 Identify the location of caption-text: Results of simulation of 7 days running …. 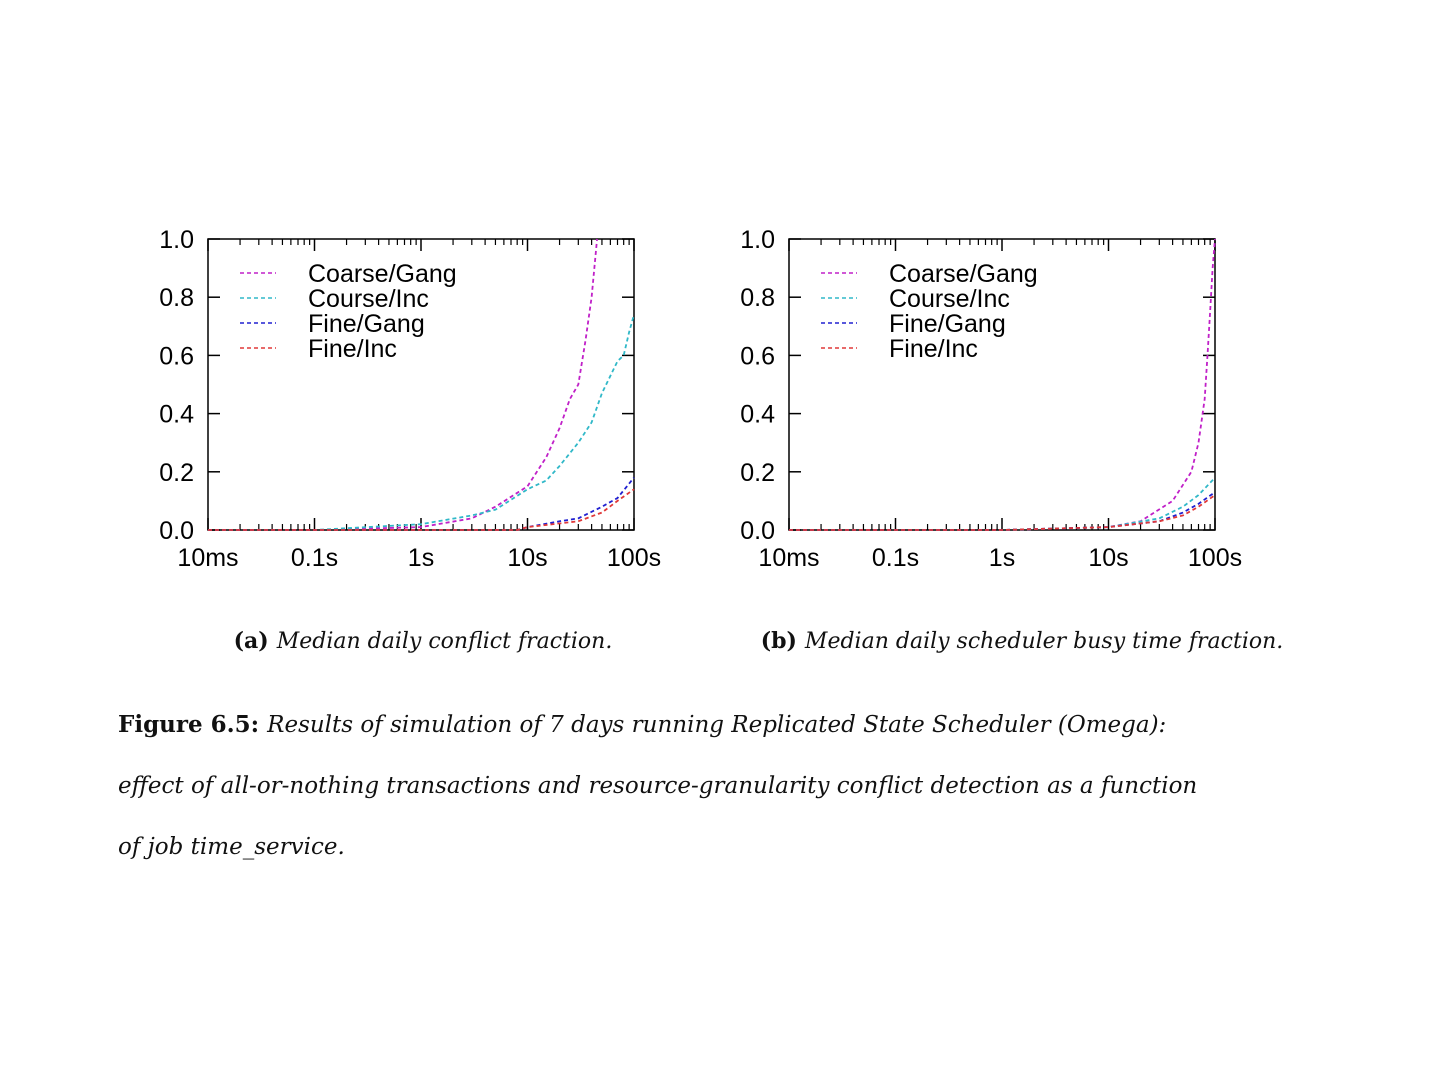
(717, 725).